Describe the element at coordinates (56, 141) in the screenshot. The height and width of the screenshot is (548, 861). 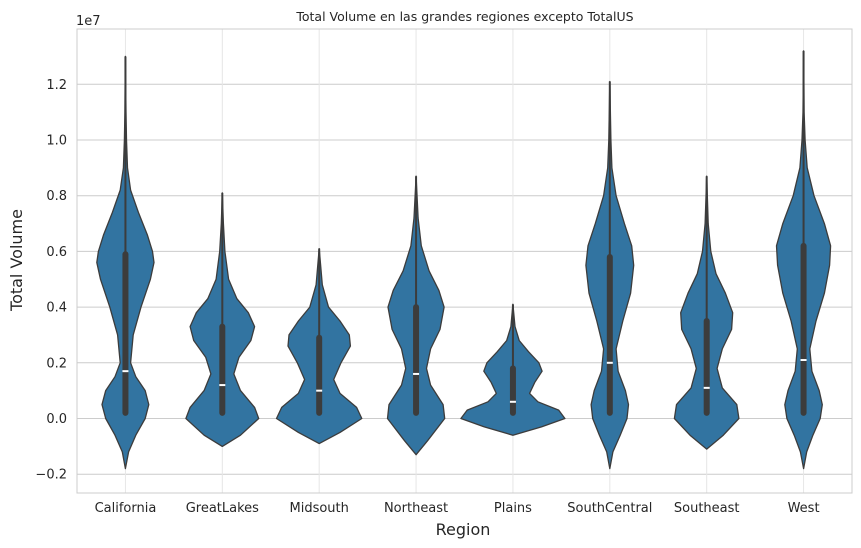
I see `y-tick-label: 1.0` at that location.